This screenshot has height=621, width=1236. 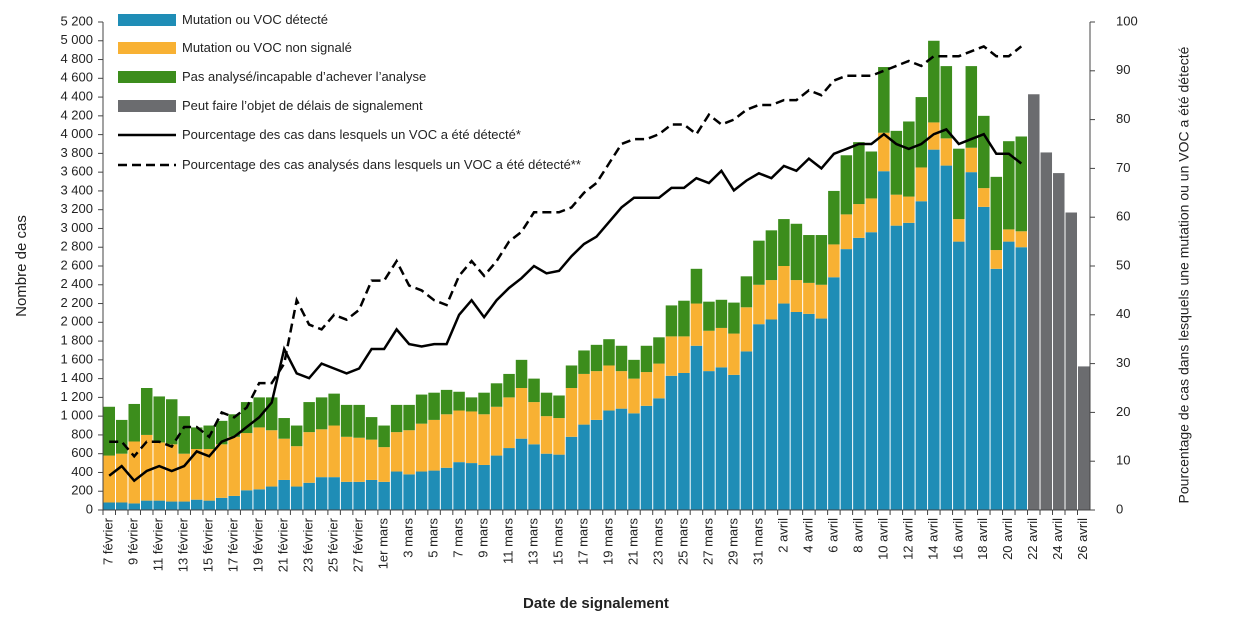 I want to click on x-tick-label: 9 mars, so click(x=482, y=538).